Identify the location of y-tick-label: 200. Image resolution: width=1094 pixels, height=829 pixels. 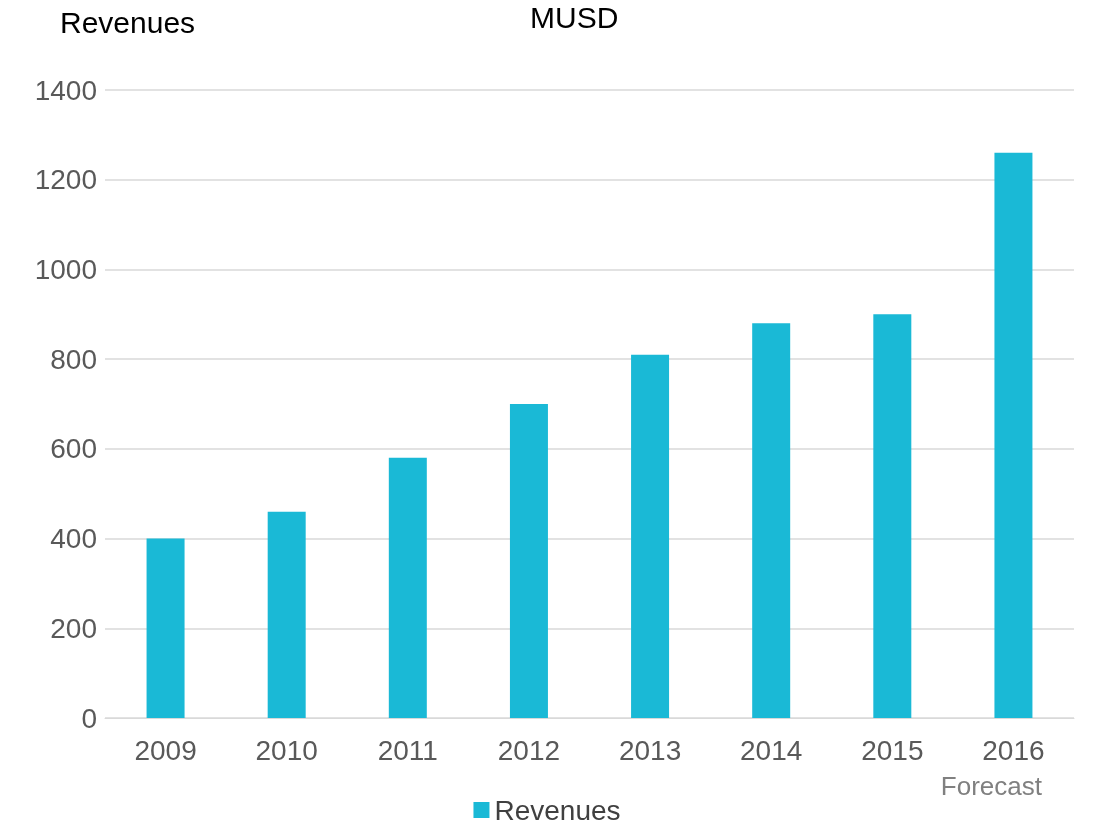
(73, 628).